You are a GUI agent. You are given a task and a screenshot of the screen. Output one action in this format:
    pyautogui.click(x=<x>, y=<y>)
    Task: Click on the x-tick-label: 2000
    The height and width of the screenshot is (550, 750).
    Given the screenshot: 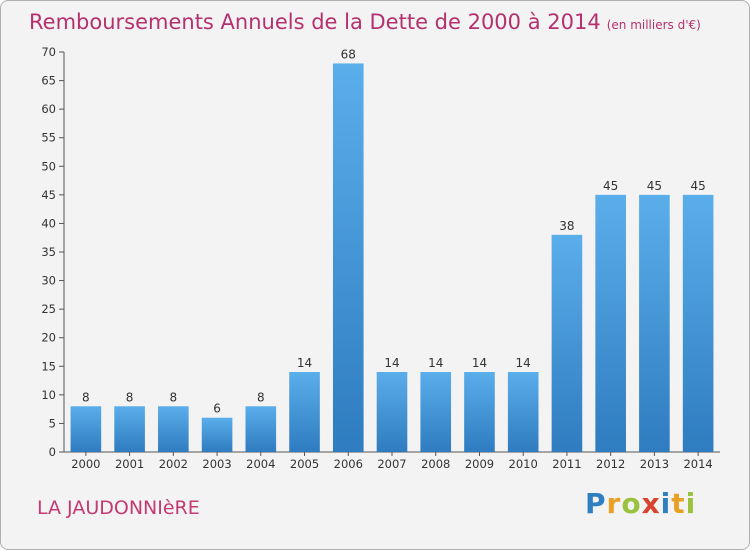 What is the action you would take?
    pyautogui.click(x=85, y=464)
    